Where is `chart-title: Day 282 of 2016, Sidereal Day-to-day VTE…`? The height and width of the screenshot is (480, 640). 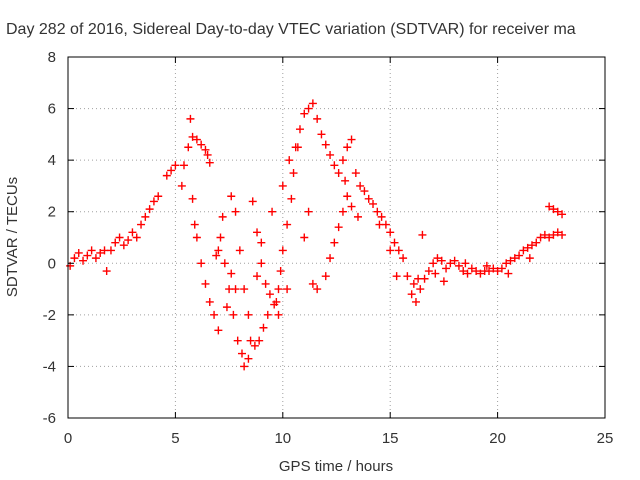
chart-title: Day 282 of 2016, Sidereal Day-to-day VTE… is located at coordinates (291, 29).